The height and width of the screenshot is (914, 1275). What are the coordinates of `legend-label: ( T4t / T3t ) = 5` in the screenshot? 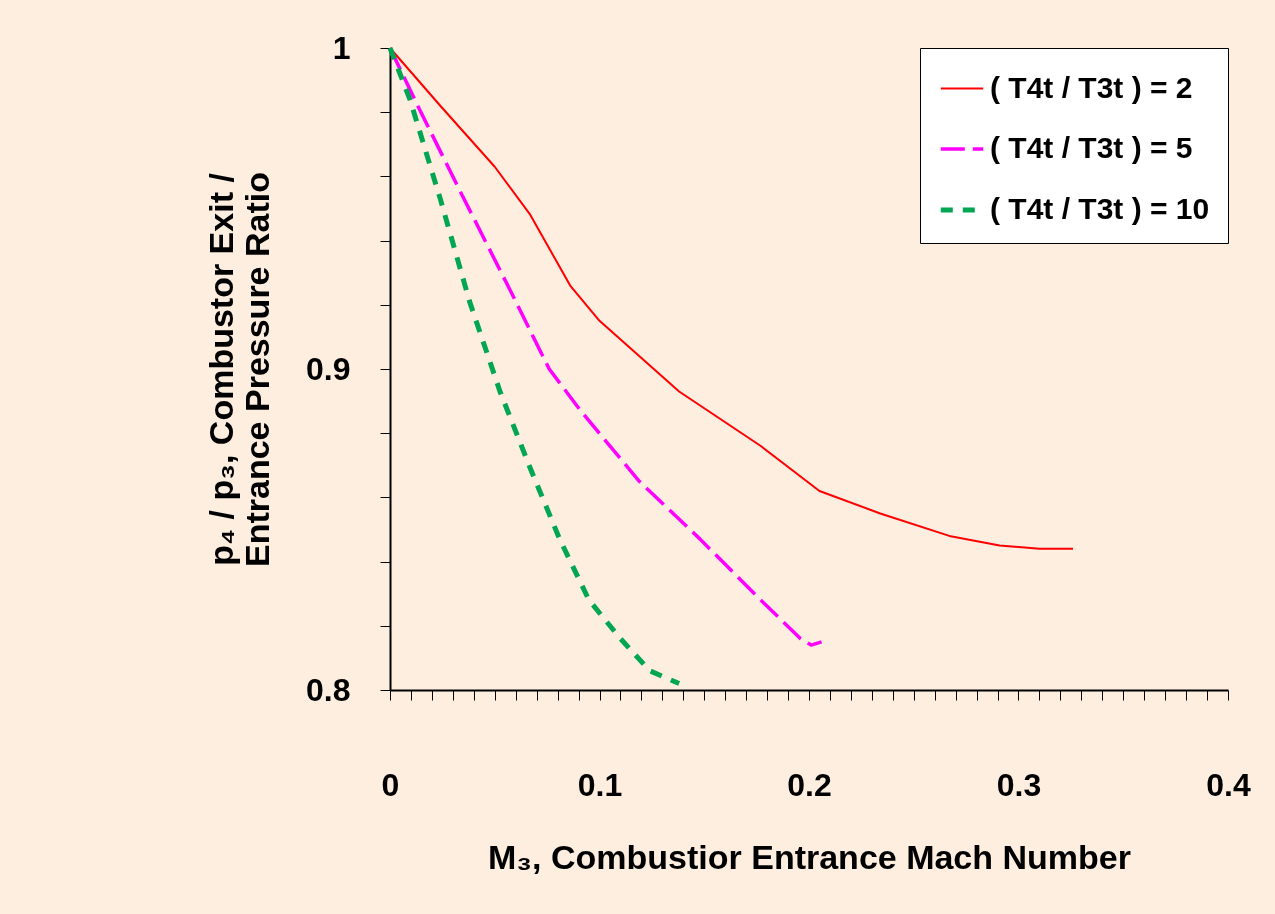 It's located at (1091, 147).